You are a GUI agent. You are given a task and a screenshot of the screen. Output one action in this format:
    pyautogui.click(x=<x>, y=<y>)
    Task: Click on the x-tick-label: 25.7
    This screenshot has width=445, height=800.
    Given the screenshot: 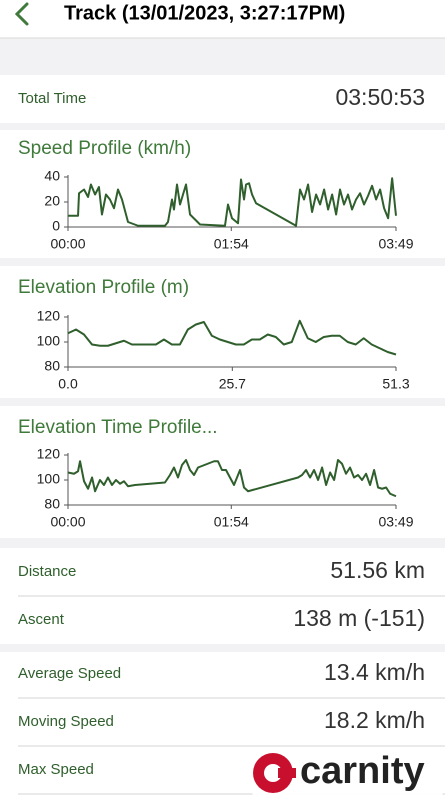 What is the action you would take?
    pyautogui.click(x=232, y=384)
    